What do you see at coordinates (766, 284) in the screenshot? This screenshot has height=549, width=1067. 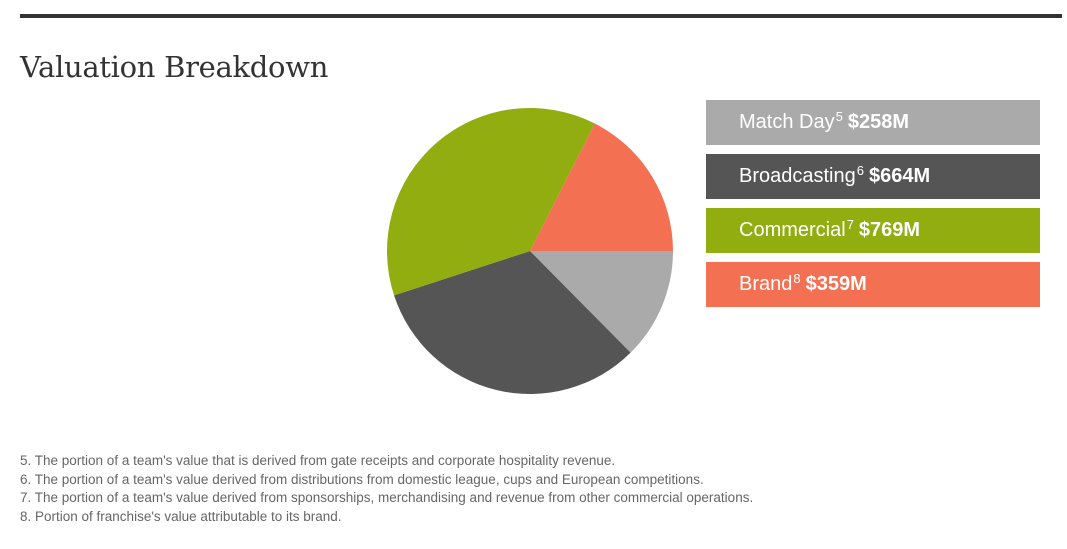 I see `legend-label: Brand` at bounding box center [766, 284].